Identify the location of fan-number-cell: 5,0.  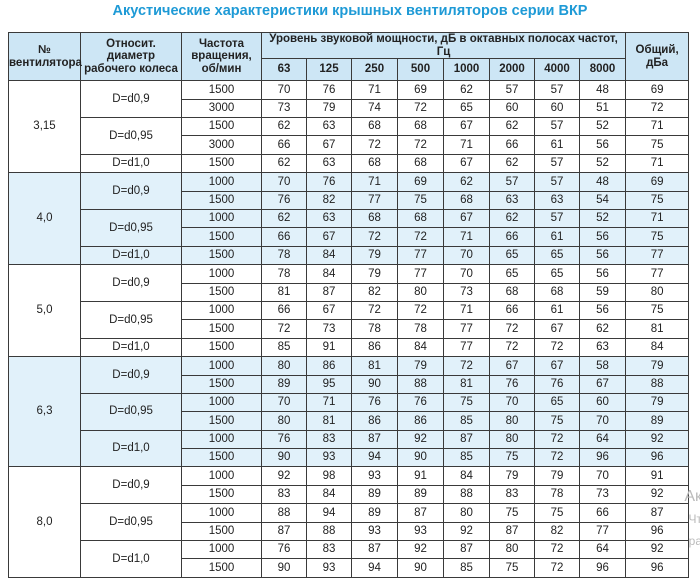
(44, 311).